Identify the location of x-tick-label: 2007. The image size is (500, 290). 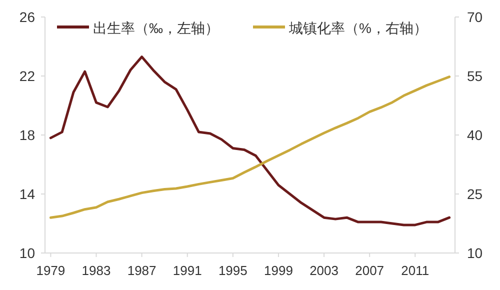
(369, 270).